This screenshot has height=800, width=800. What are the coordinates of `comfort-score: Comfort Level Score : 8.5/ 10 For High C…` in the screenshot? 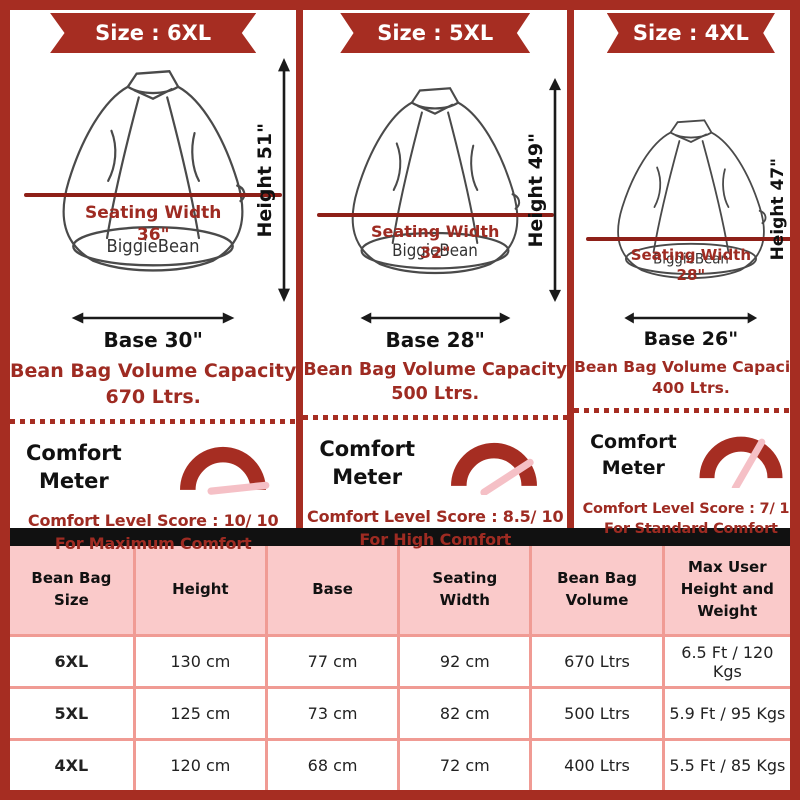 It's located at (435, 528).